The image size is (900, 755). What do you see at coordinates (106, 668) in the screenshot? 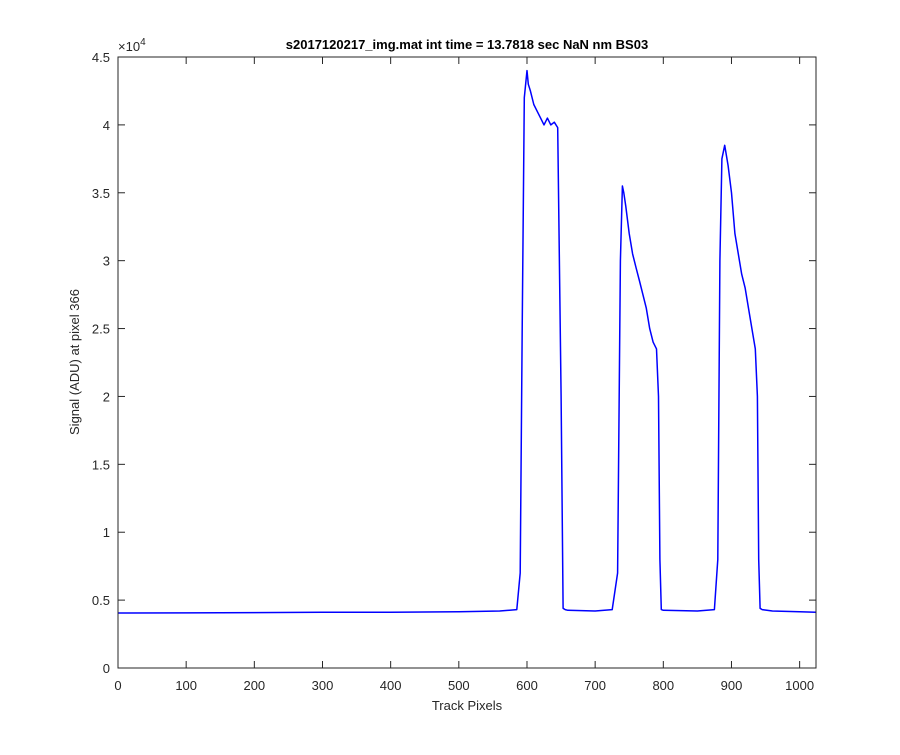
I see `y-tick-label: 0` at bounding box center [106, 668].